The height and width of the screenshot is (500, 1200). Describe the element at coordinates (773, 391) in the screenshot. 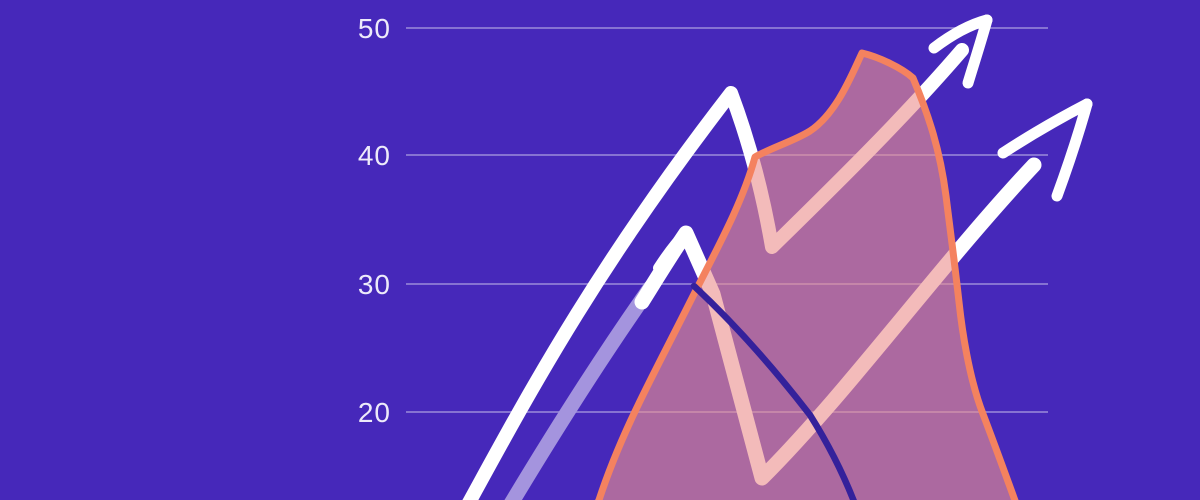

I see `declining-line` at that location.